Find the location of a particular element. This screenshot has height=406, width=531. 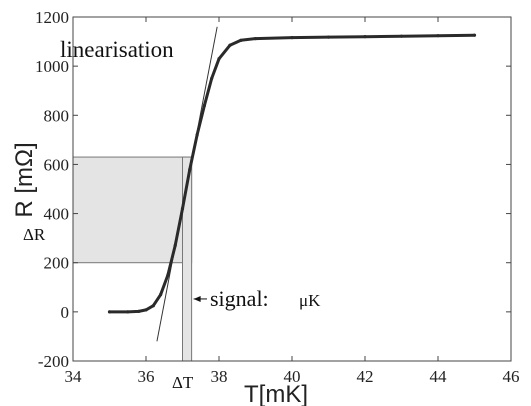

x-tick-label: 44 is located at coordinates (439, 376).